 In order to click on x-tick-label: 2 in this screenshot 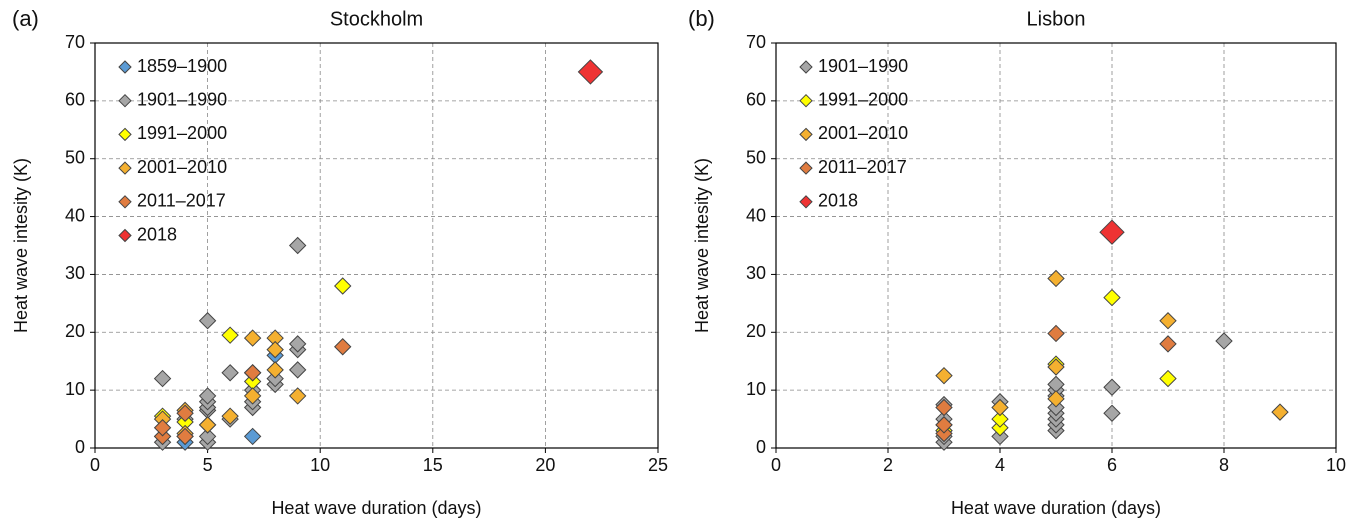, I will do `click(888, 465)`.